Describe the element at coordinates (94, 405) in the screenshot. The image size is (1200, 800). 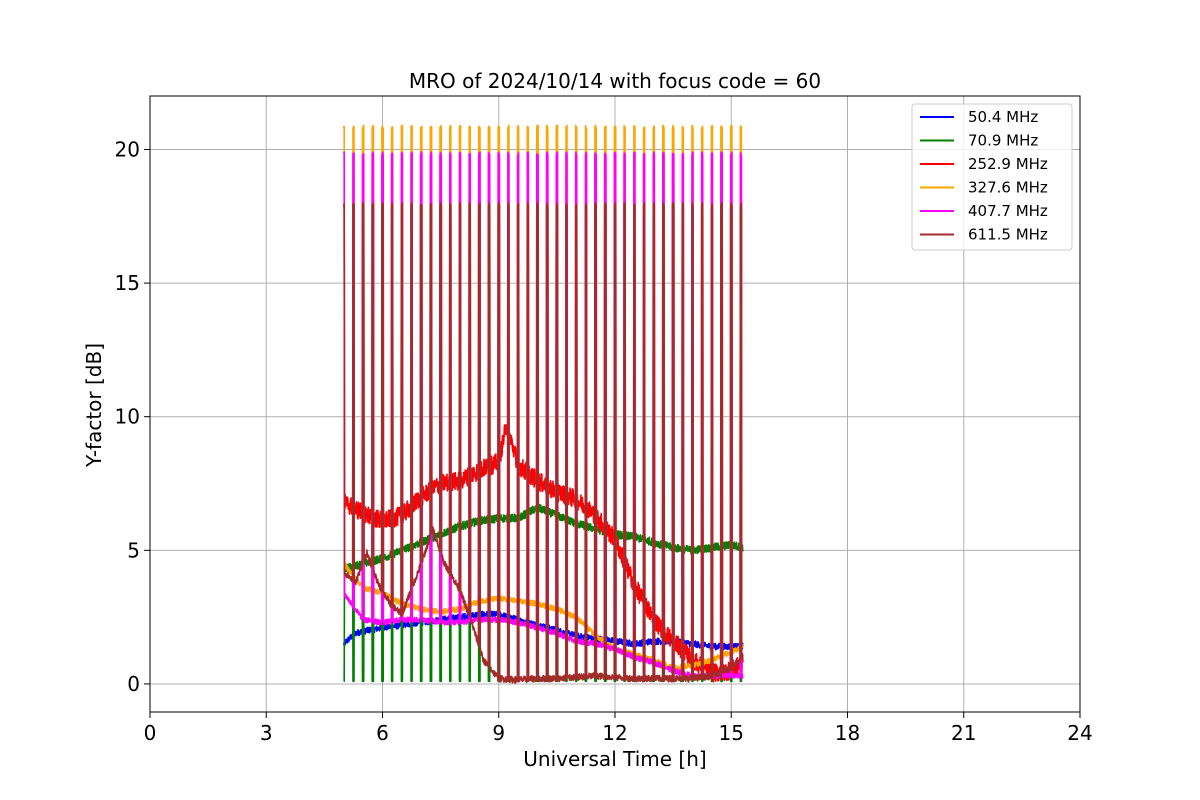
I see `y-axis-label: Y-factor [dB]` at that location.